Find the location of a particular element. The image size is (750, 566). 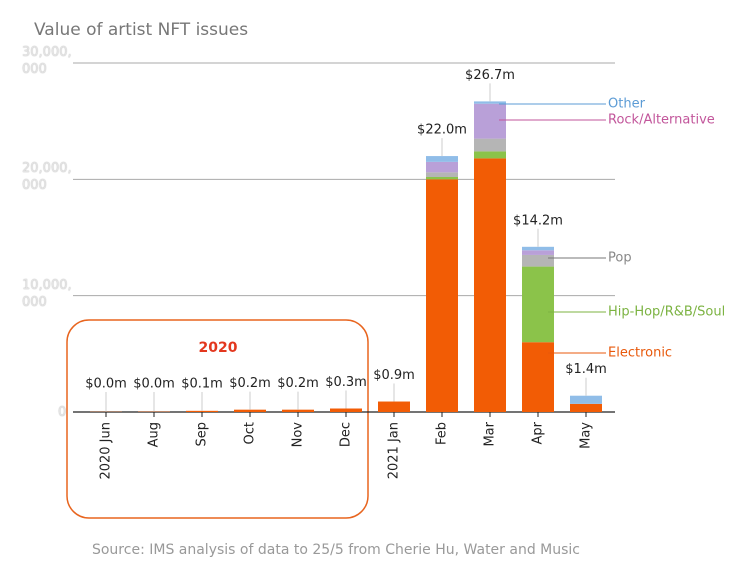

total-label: $14.2m is located at coordinates (538, 220).